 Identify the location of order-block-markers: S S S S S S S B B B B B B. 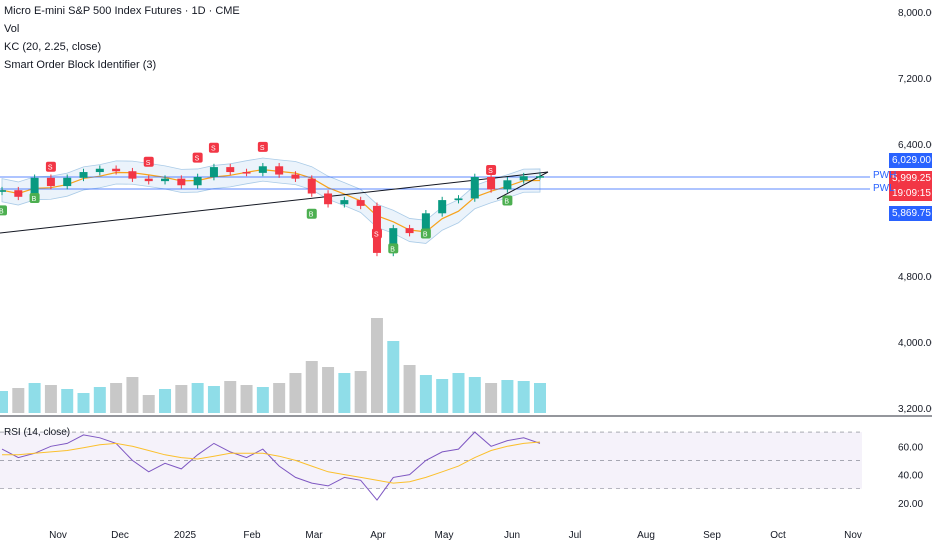
(256, 197).